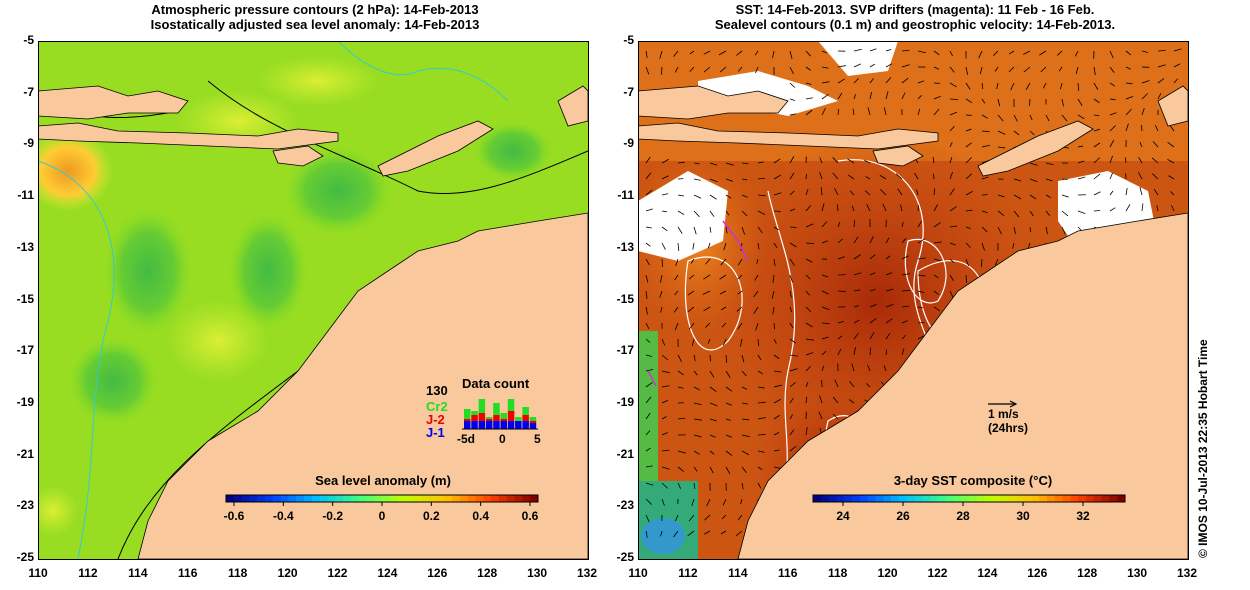 This screenshot has width=1250, height=590. Describe the element at coordinates (781, 346) in the screenshot. I see `sea-level-contour` at that location.